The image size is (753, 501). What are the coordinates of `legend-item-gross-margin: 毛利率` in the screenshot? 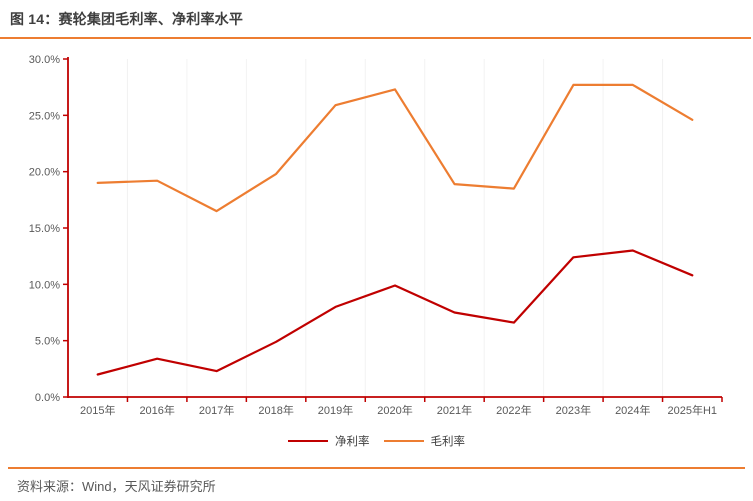 It's located at (424, 441).